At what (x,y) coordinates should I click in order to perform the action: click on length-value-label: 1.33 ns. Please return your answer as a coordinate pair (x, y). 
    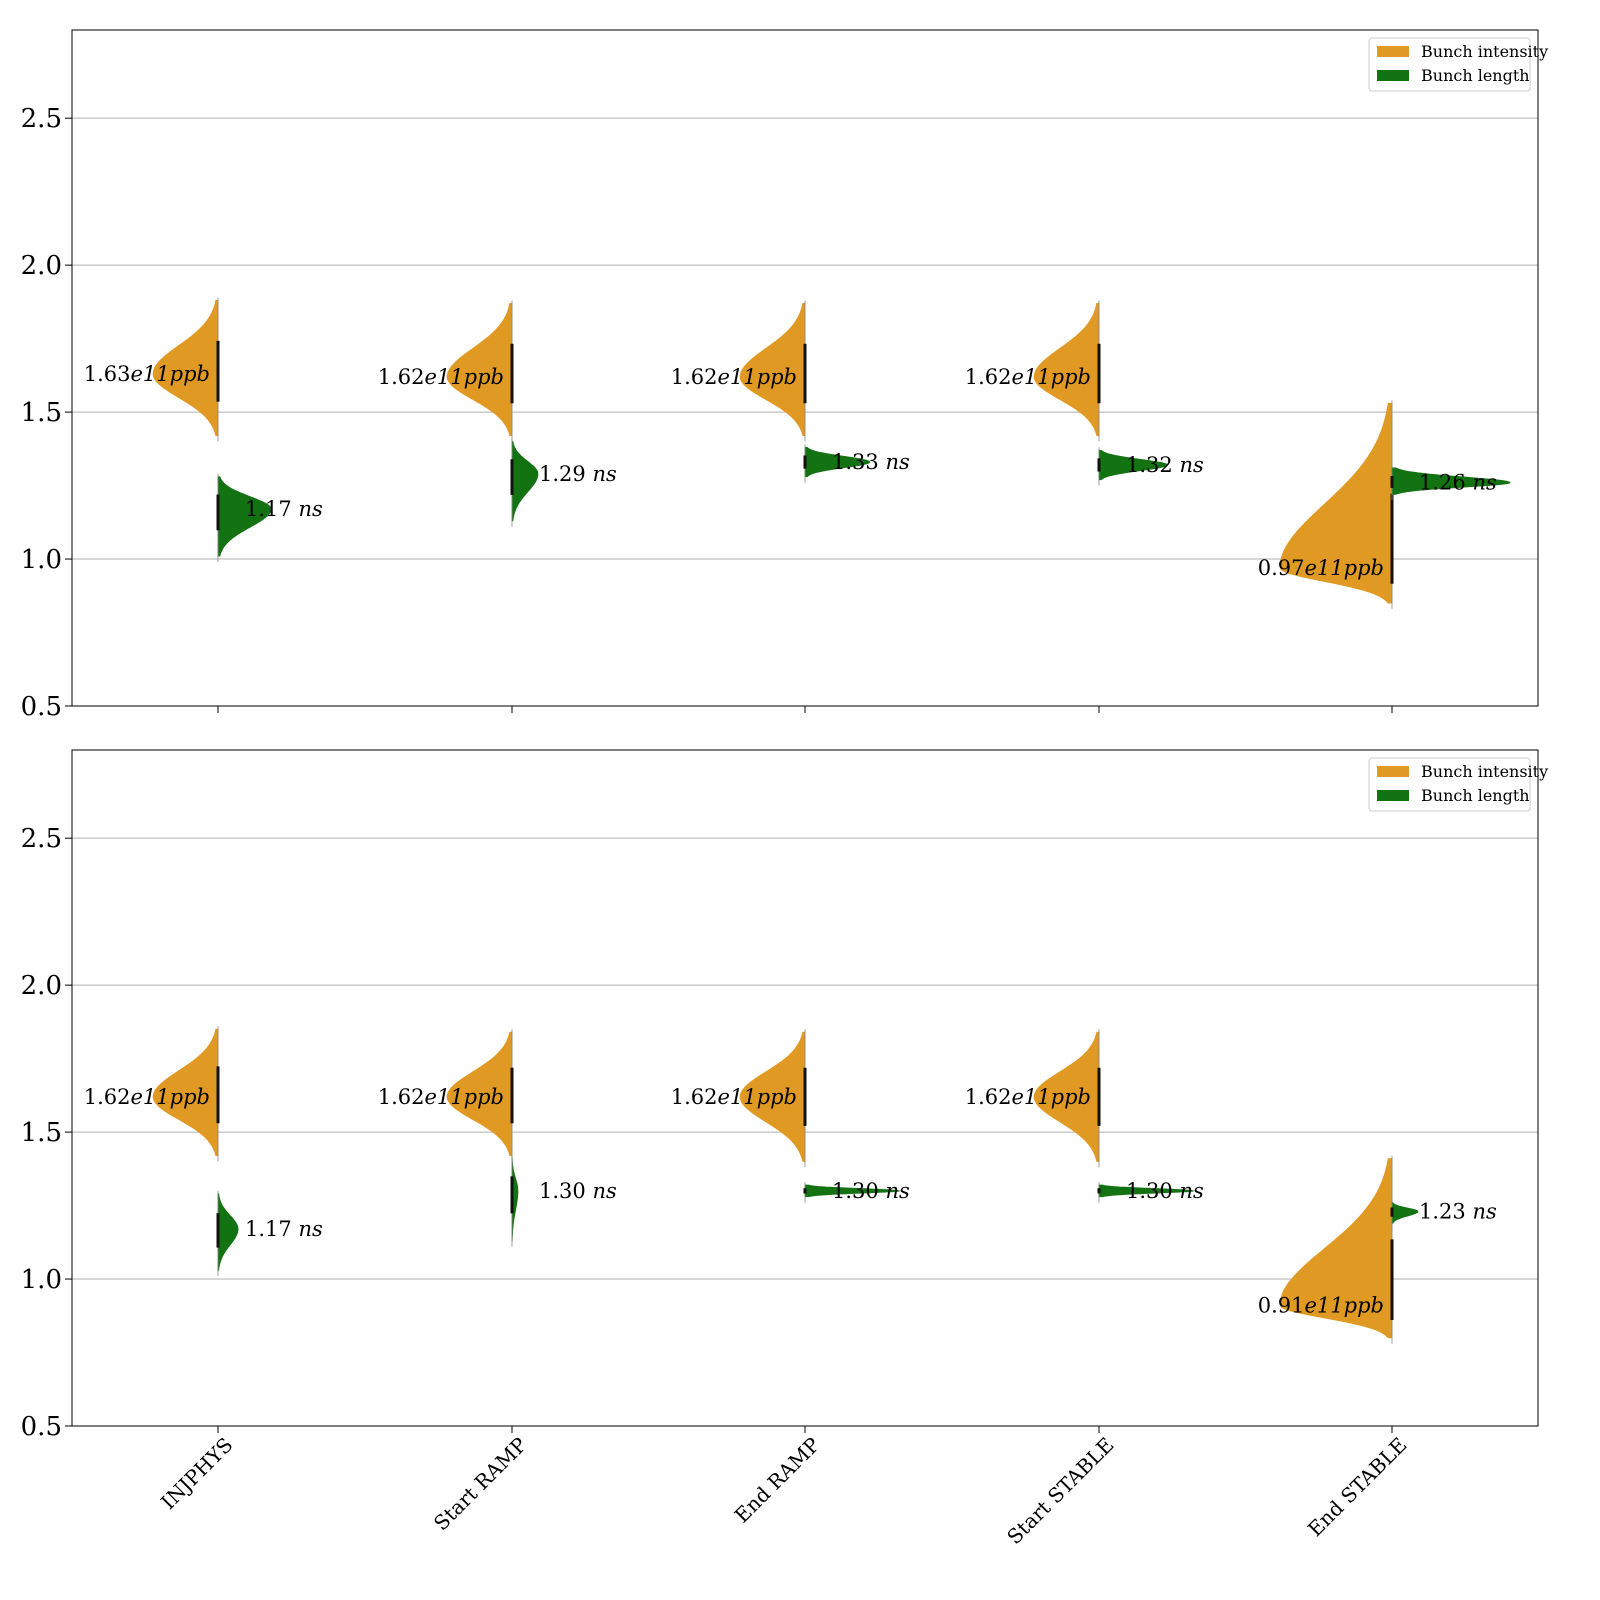
    Looking at the image, I should click on (871, 462).